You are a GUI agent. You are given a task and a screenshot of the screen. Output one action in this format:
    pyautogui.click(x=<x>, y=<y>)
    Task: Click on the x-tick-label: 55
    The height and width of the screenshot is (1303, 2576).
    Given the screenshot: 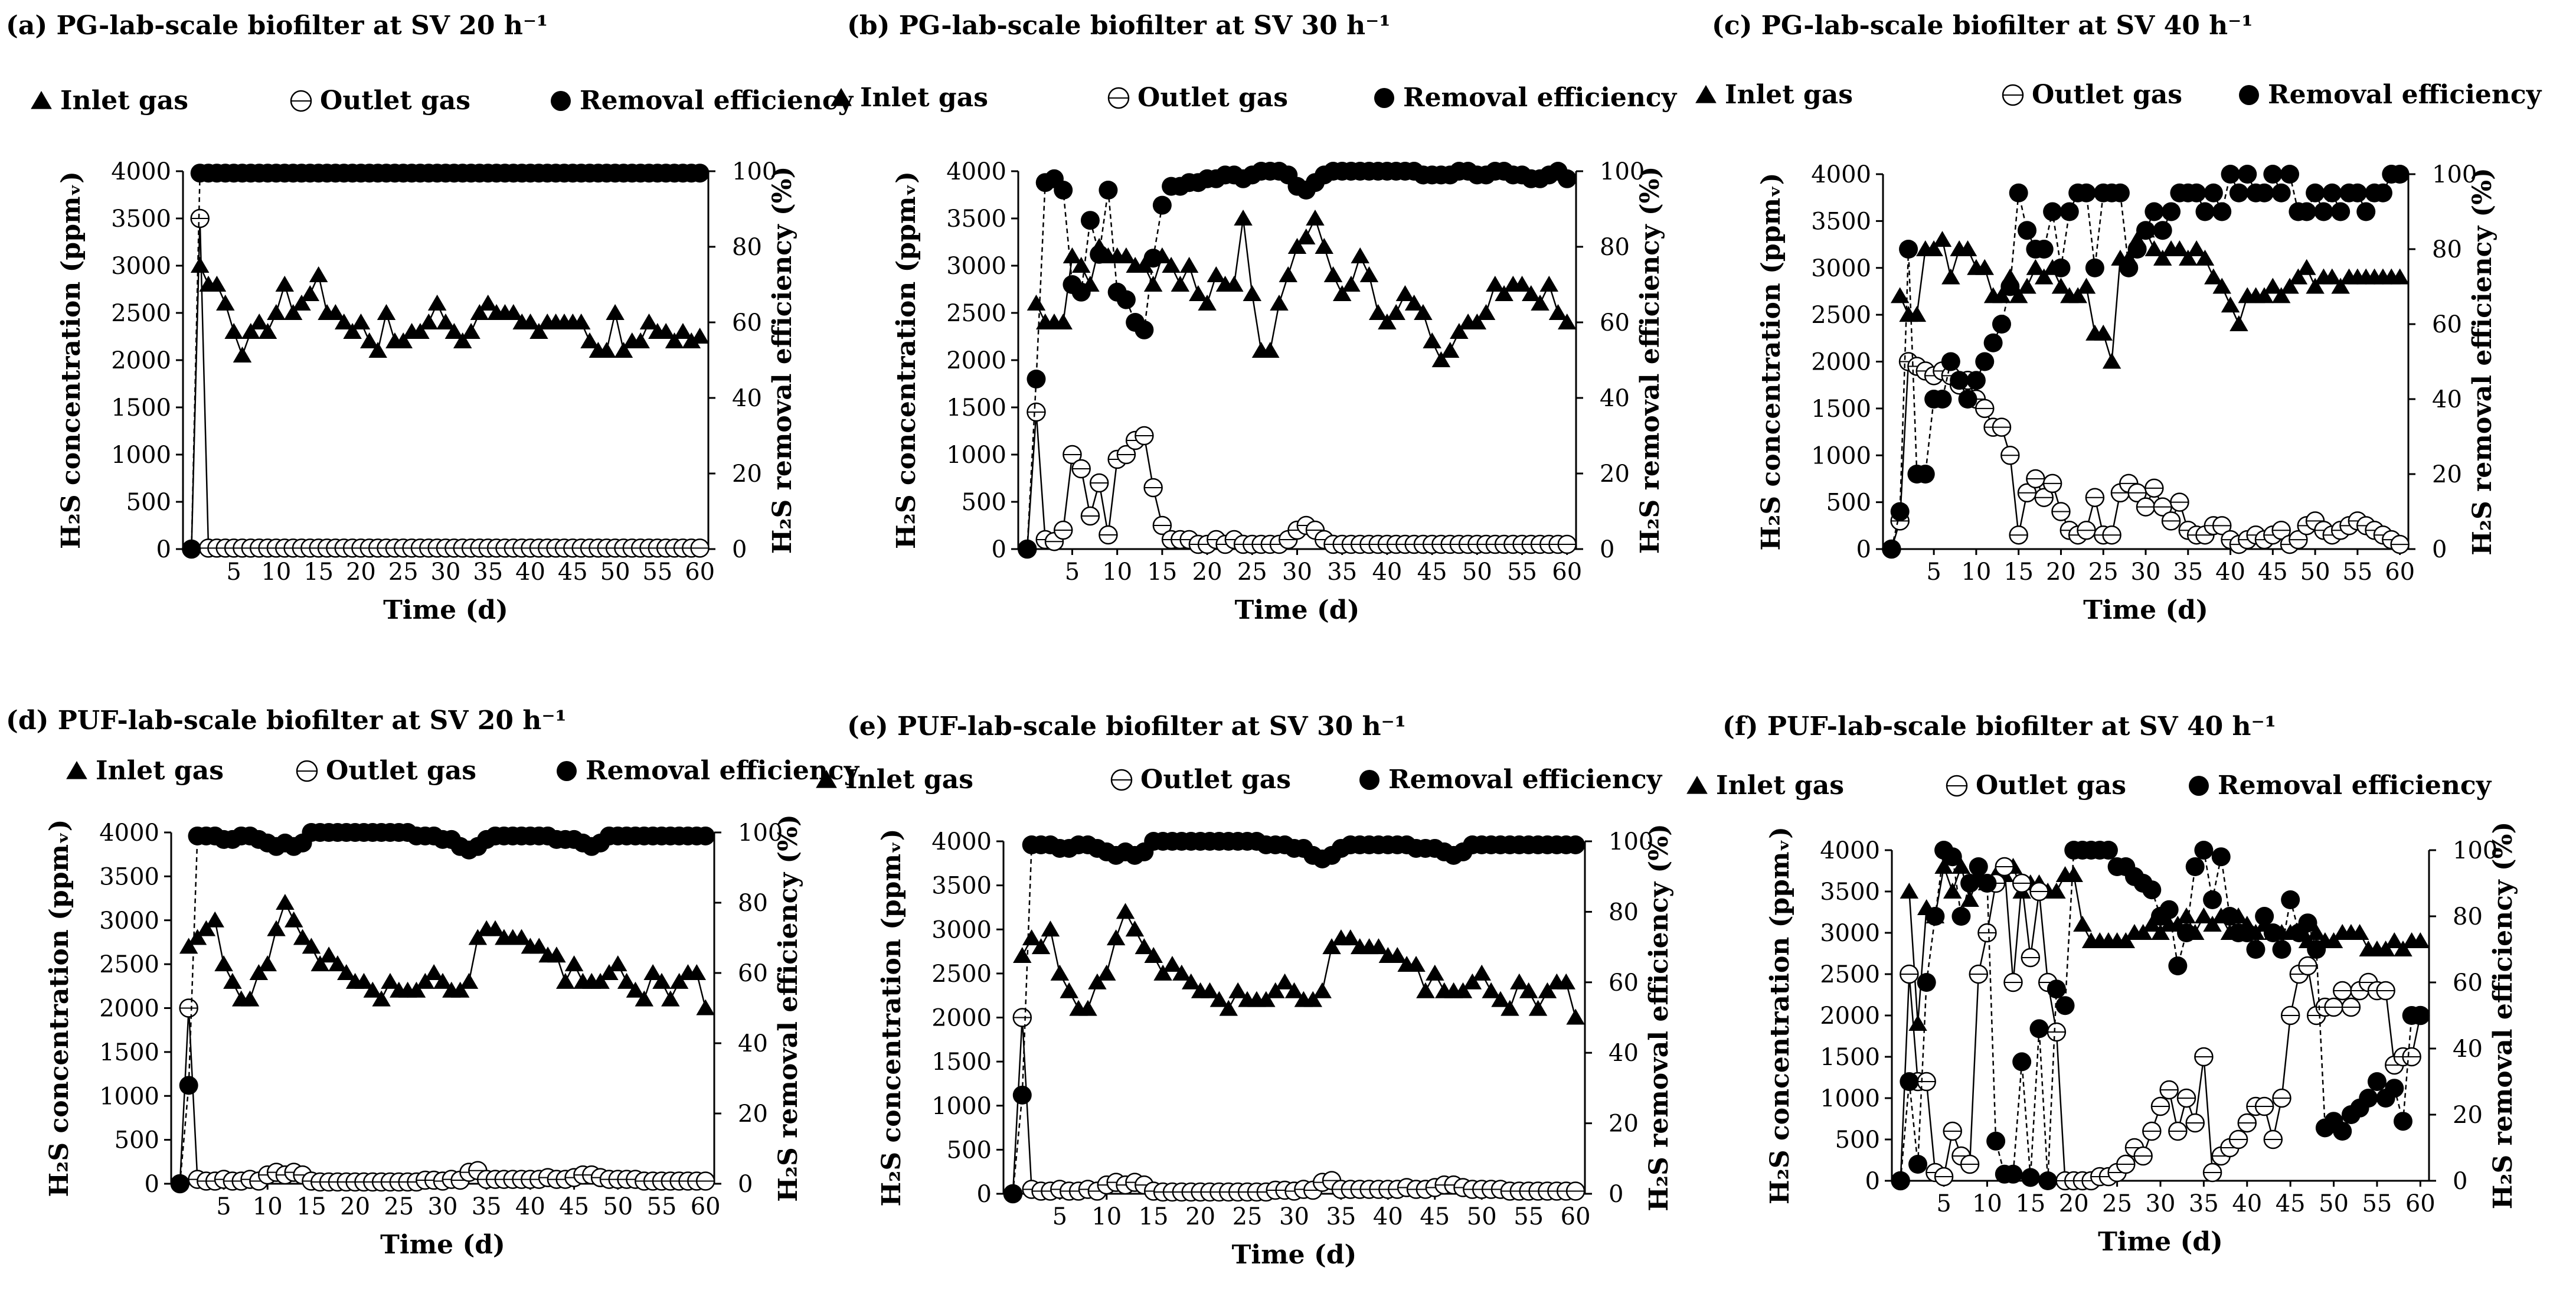 What is the action you would take?
    pyautogui.click(x=1522, y=572)
    